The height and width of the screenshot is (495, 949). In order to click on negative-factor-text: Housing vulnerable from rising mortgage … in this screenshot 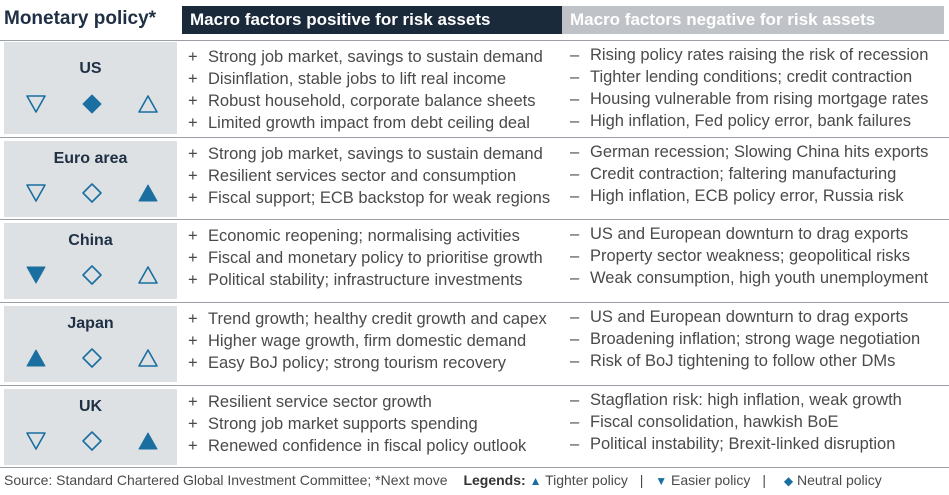, I will do `click(759, 99)`.